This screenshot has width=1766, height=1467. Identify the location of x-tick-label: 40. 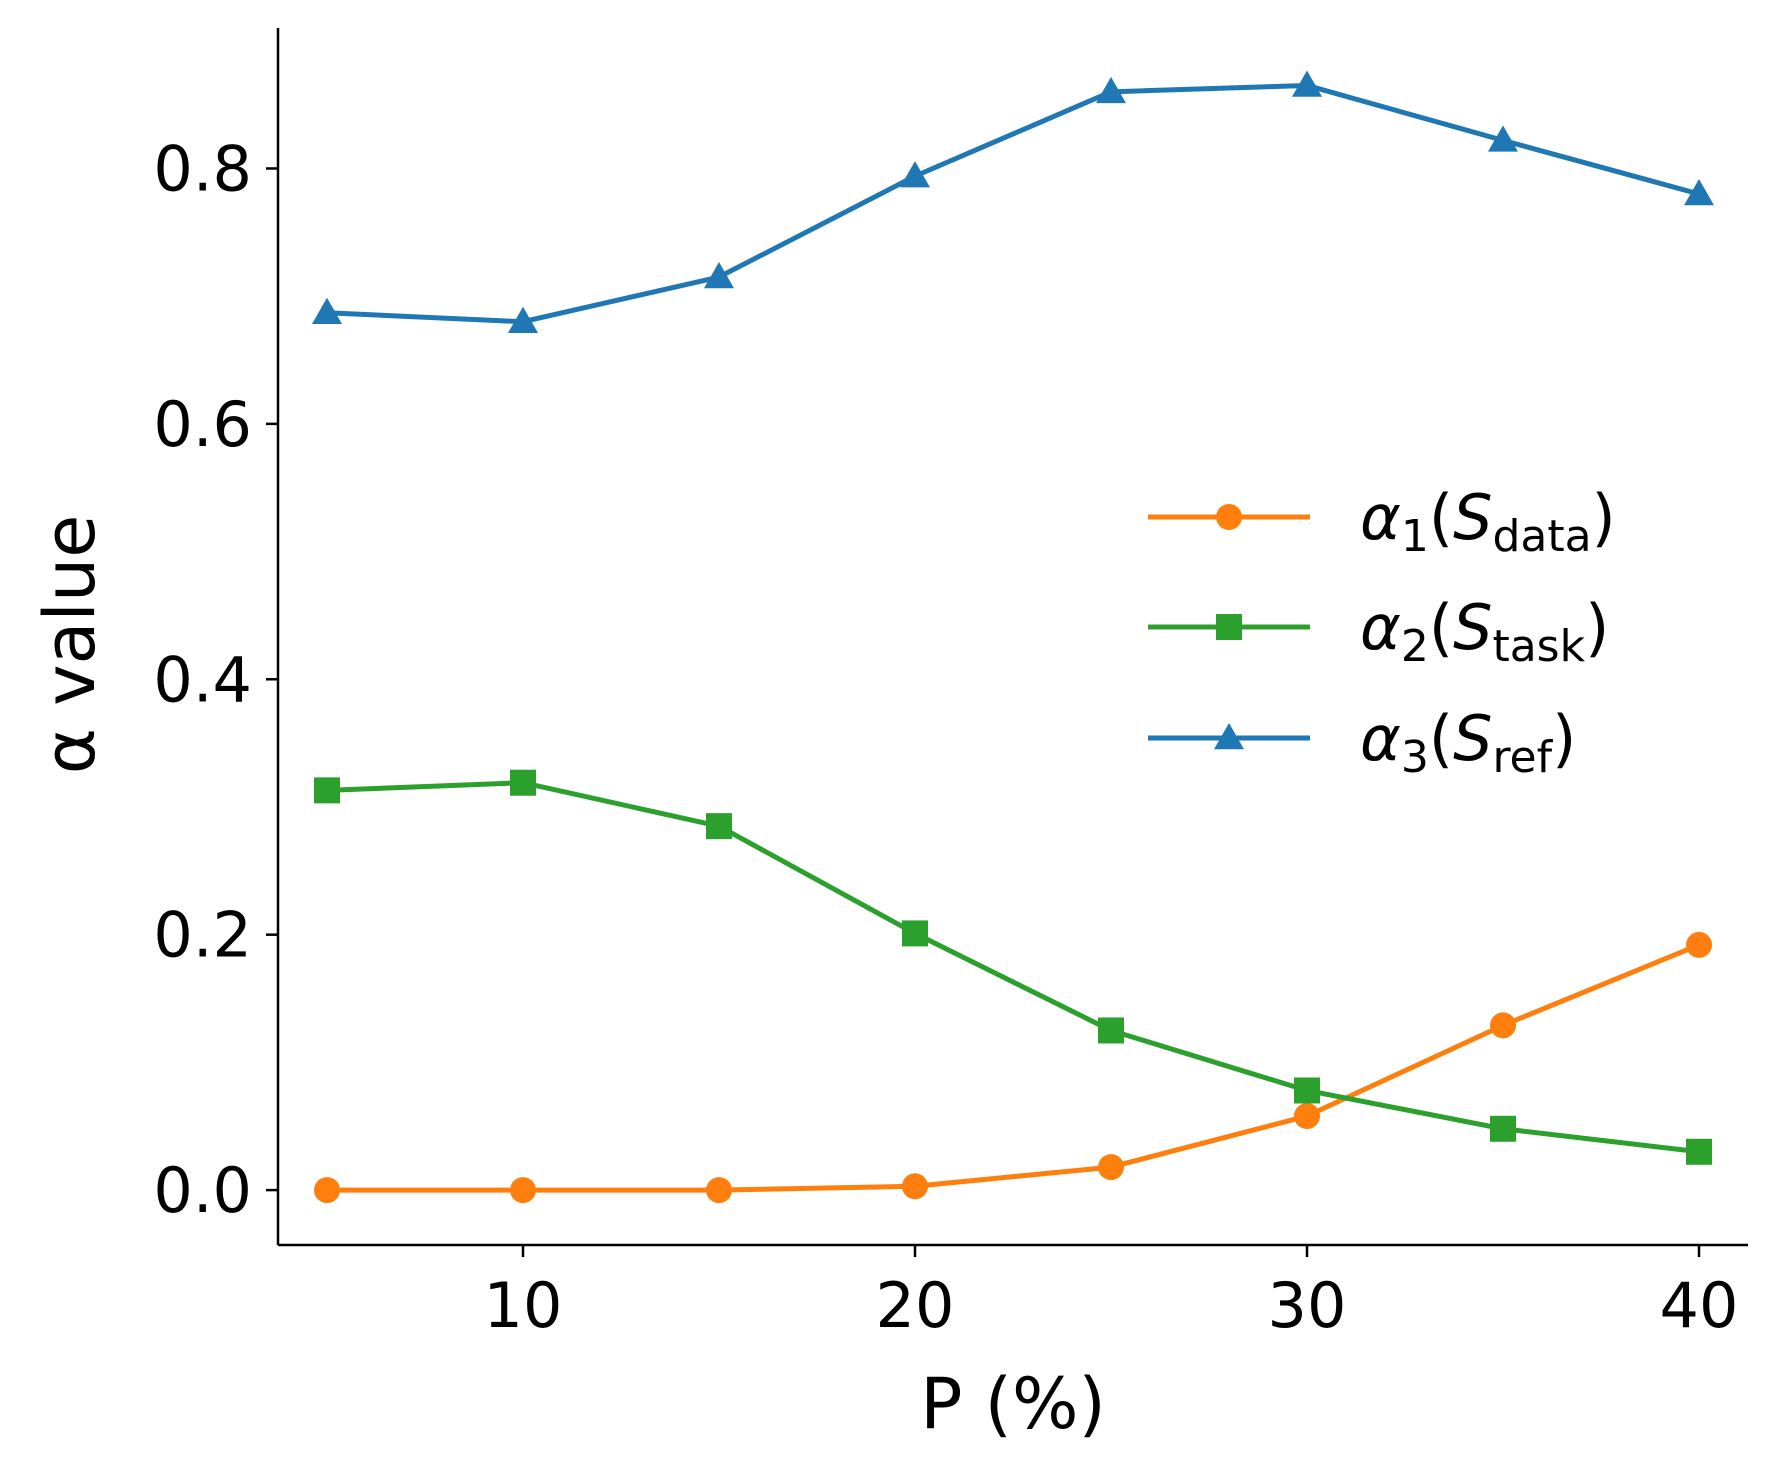
(1699, 1305).